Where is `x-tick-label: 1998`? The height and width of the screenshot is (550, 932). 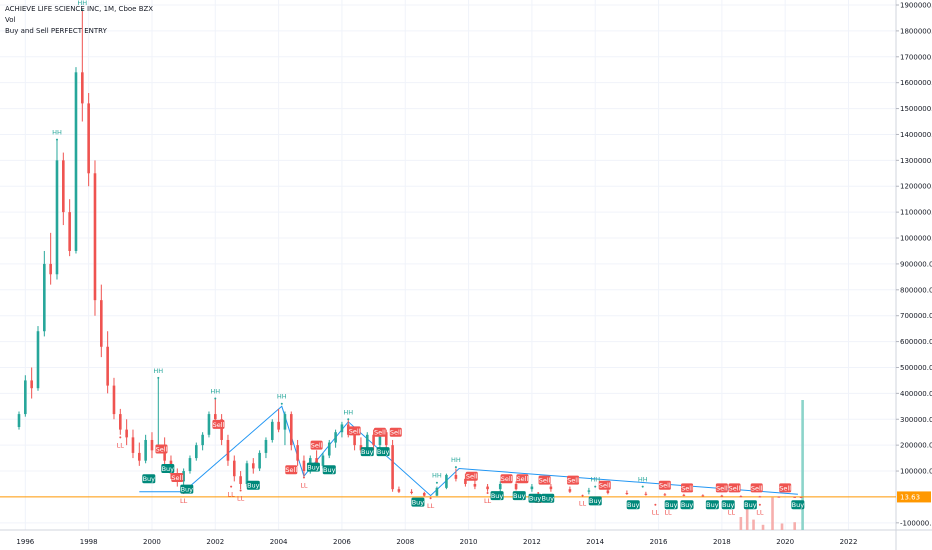
x-tick-label: 1998 is located at coordinates (89, 542).